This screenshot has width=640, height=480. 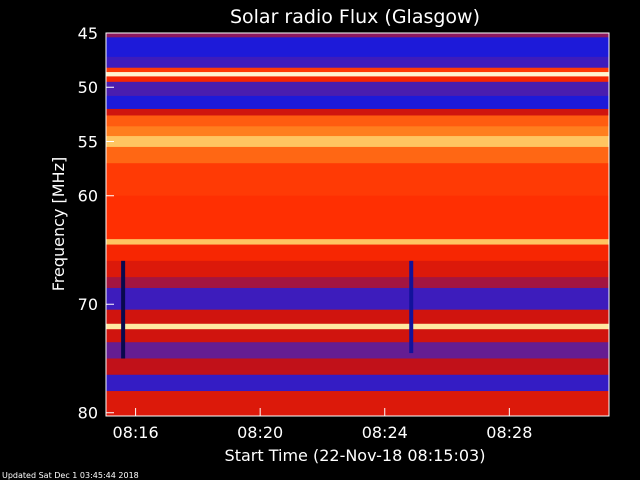 What do you see at coordinates (260, 432) in the screenshot?
I see `x-tick-label: 08:20` at bounding box center [260, 432].